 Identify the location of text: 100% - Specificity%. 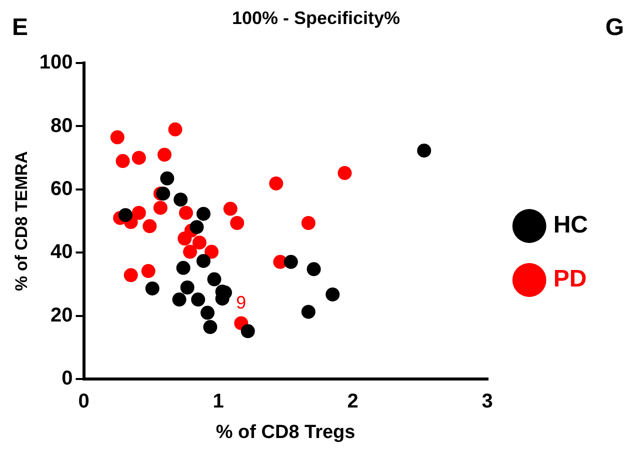
(316, 18).